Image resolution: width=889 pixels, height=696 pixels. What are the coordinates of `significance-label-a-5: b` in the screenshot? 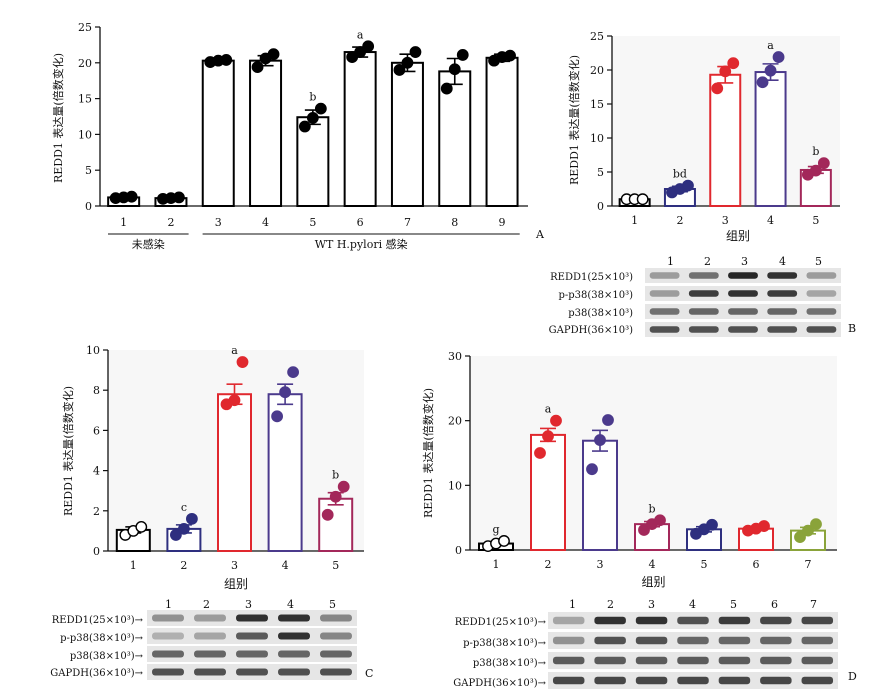 It's located at (312, 97).